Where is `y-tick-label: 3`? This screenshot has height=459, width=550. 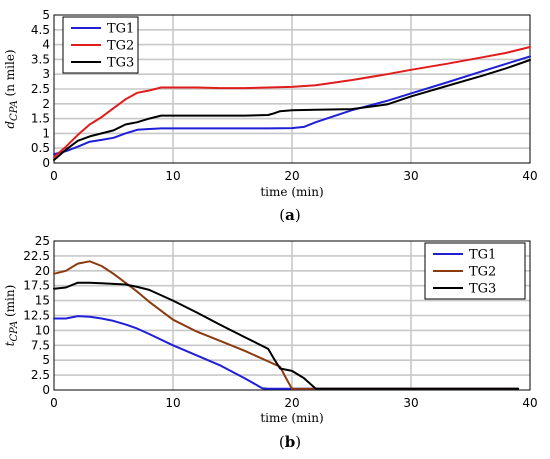 y-tick-label: 3 is located at coordinates (46, 74).